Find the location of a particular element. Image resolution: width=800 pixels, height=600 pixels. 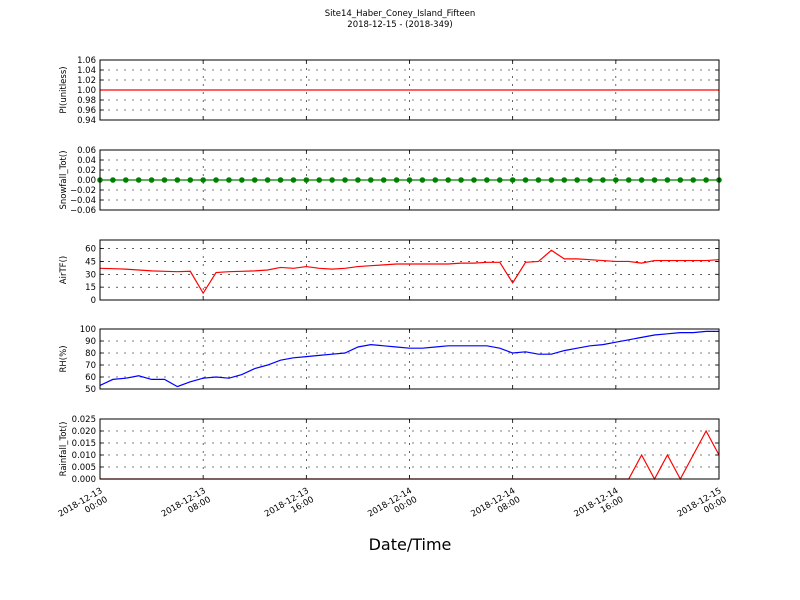

y-tick-label: −0.04 is located at coordinates (83, 201).